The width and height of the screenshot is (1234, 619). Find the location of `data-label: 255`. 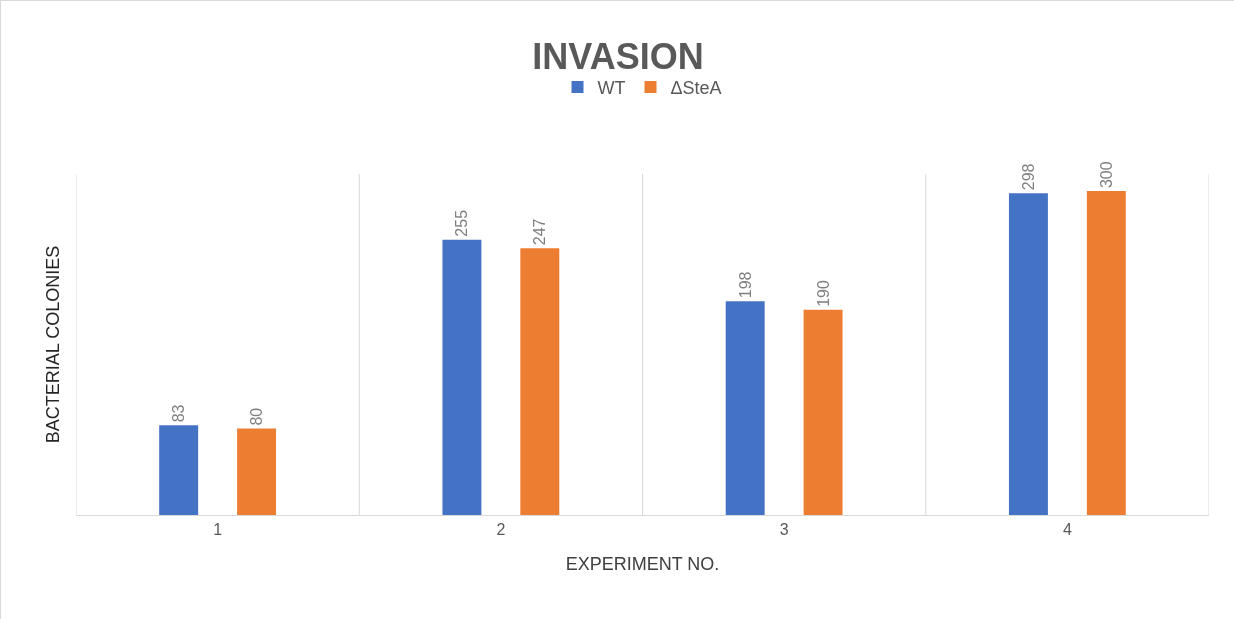

data-label: 255 is located at coordinates (462, 223).